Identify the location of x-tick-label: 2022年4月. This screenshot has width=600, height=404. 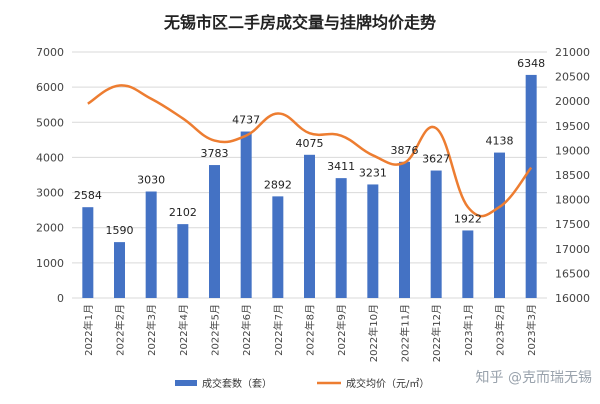
(183, 330).